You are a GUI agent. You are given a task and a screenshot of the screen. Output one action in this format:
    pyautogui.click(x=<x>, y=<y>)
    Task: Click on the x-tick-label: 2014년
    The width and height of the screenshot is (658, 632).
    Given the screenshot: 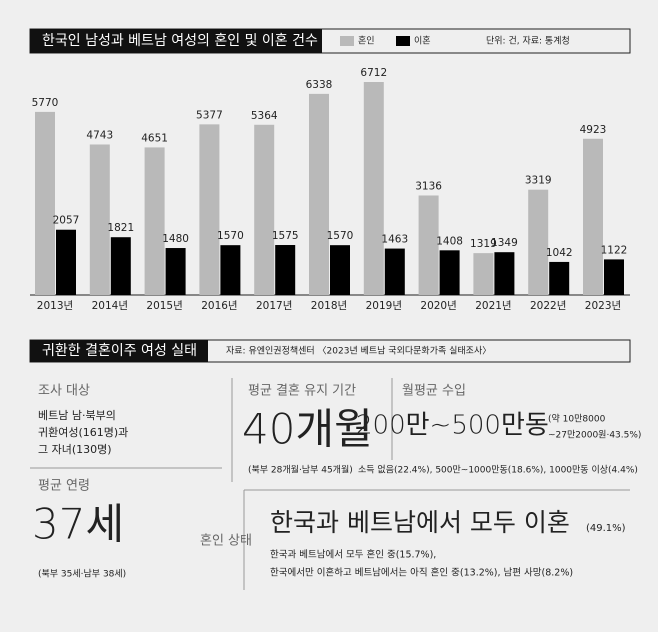 What is the action you would take?
    pyautogui.click(x=110, y=306)
    